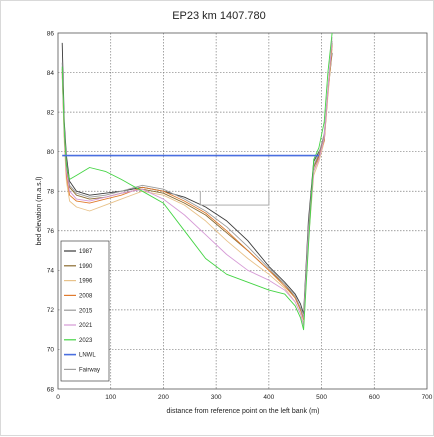 The image size is (434, 437). I want to click on y-tick-label: 76, so click(51, 231).